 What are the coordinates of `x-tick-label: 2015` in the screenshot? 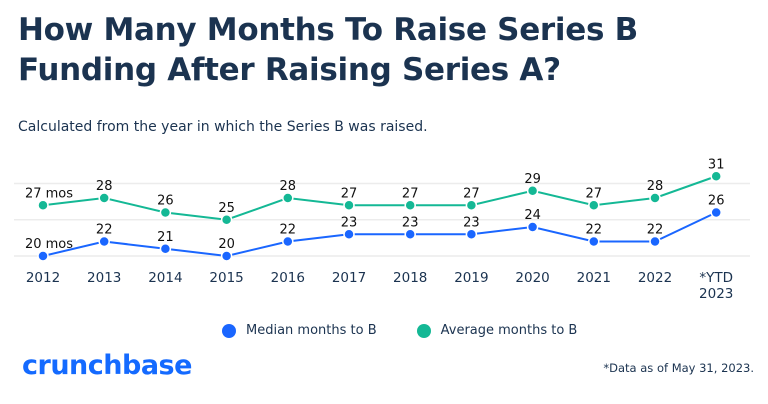 It's located at (226, 278).